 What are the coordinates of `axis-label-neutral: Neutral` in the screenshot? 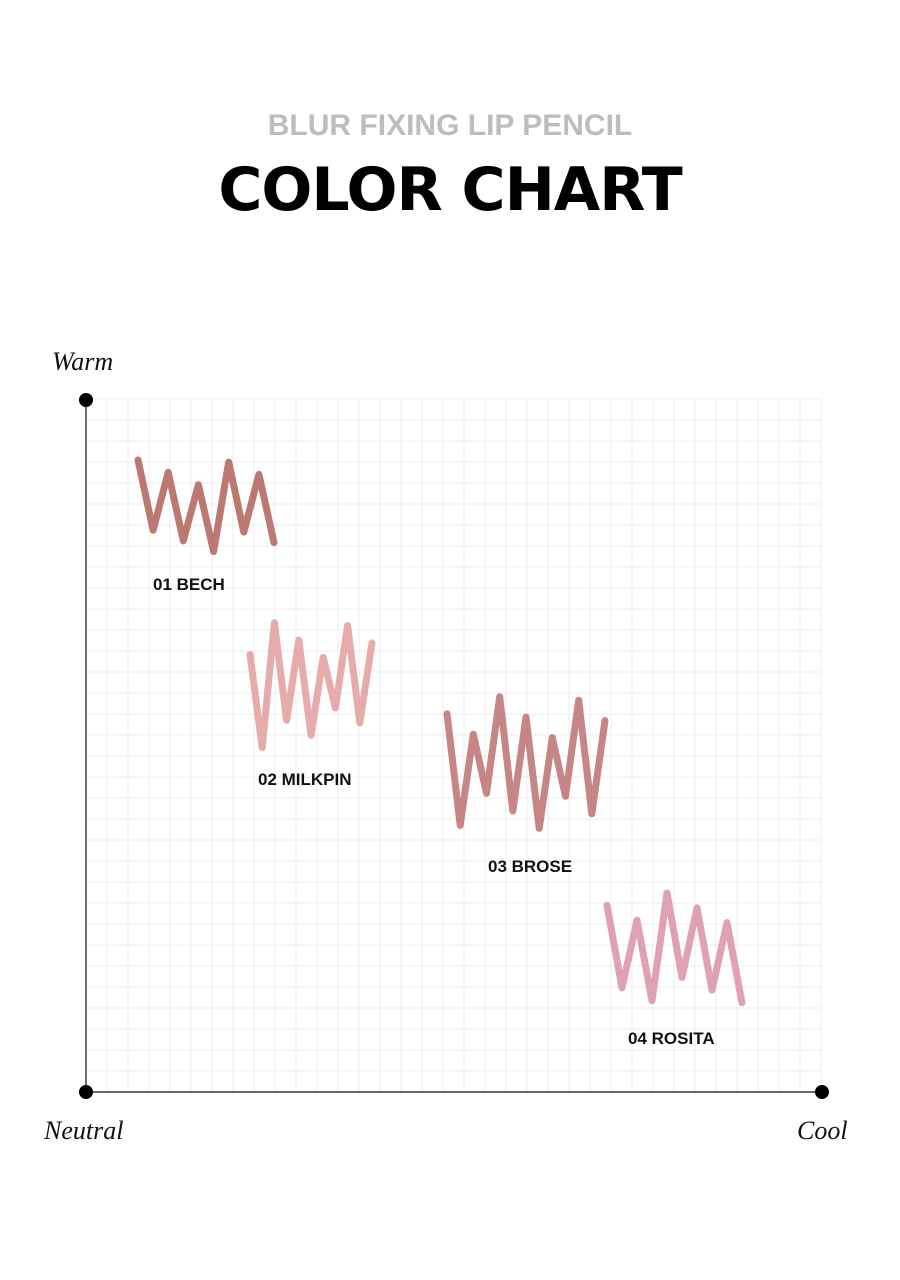 It's located at (83, 1130).